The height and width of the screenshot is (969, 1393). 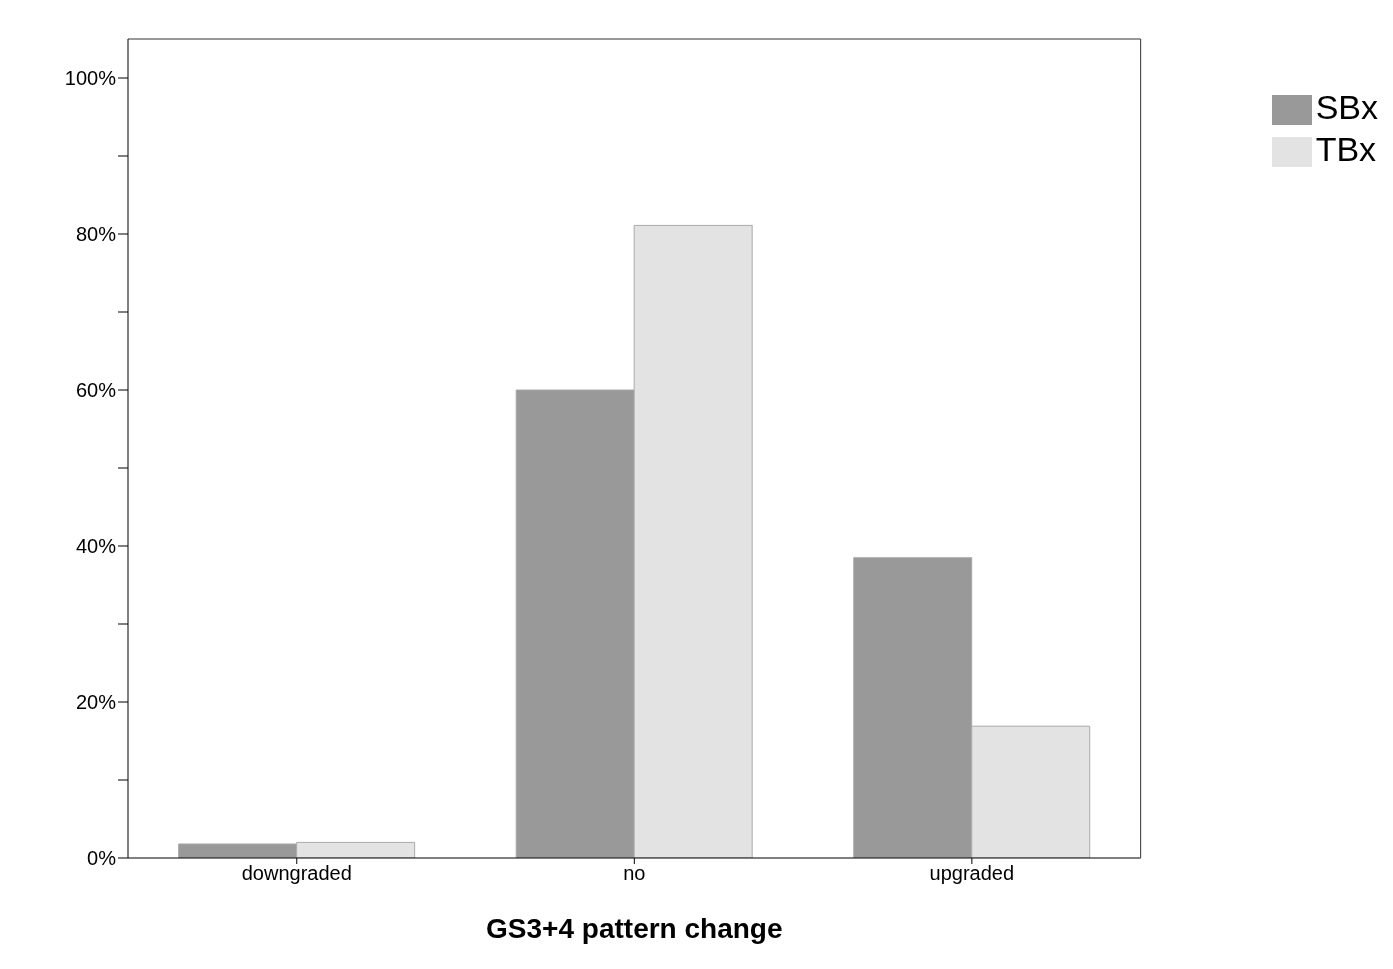 I want to click on x-axis-title: GS3+4 pattern change, so click(x=634, y=928).